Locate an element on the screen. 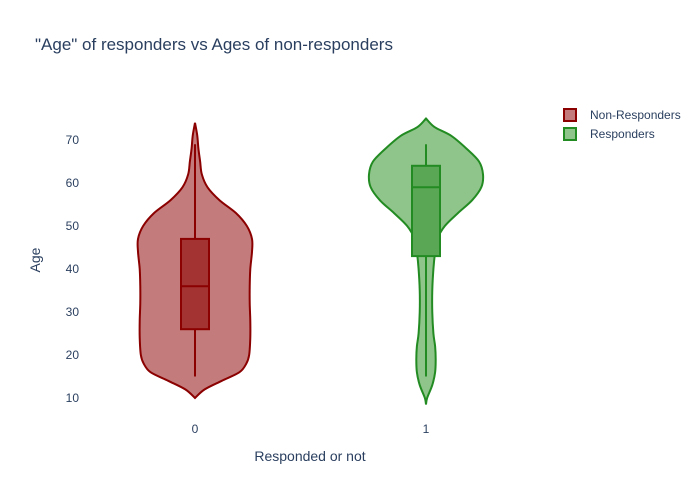  y-tick-label: 40 is located at coordinates (73, 269).